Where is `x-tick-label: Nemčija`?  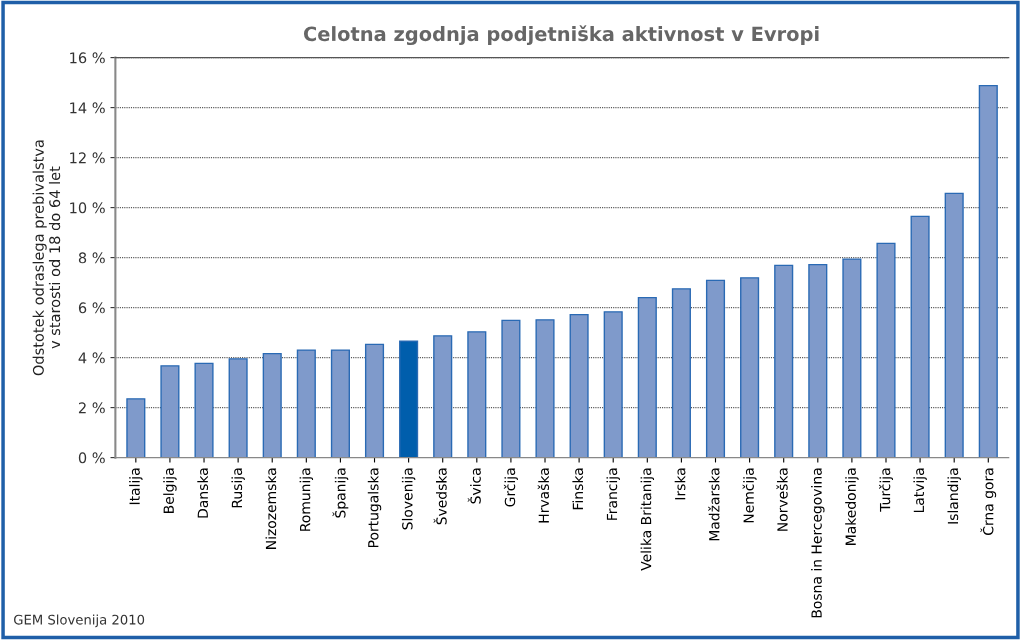
x-tick-label: Nemčija is located at coordinates (749, 495).